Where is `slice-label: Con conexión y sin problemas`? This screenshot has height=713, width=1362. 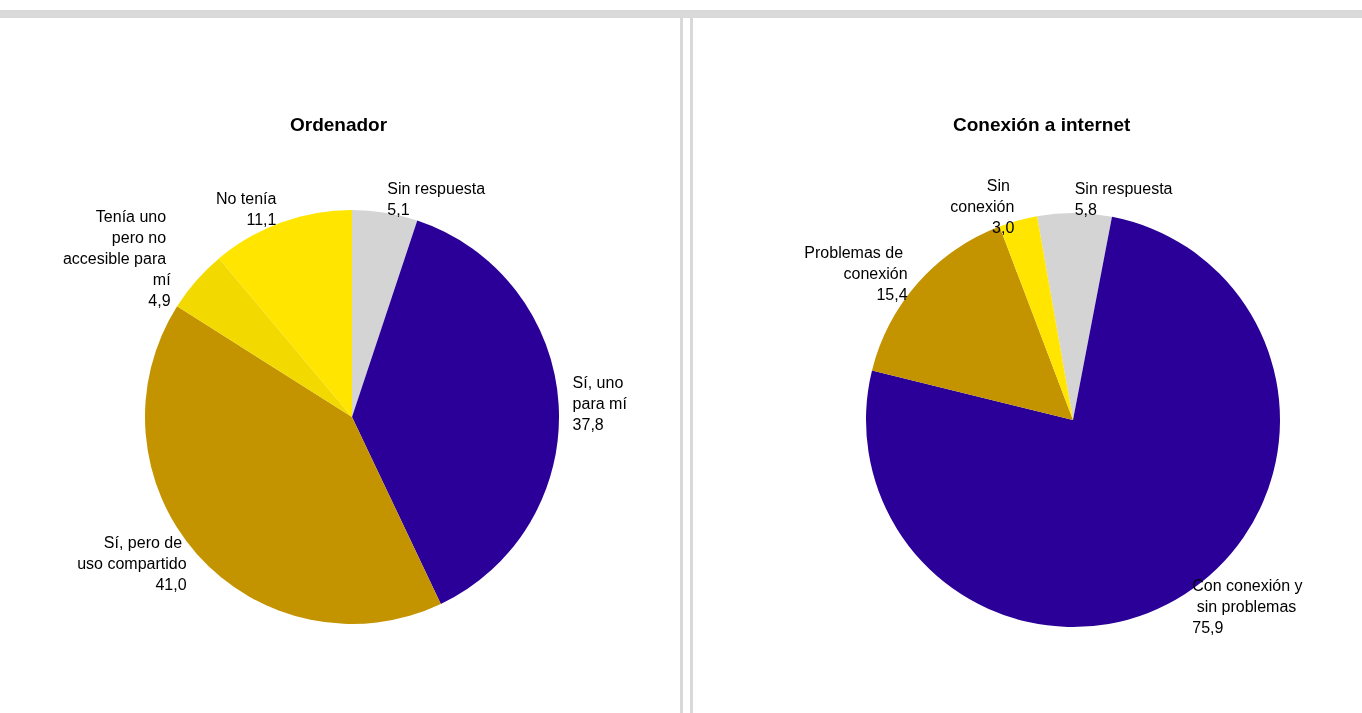 slice-label: Con conexión y sin problemas is located at coordinates (1247, 595).